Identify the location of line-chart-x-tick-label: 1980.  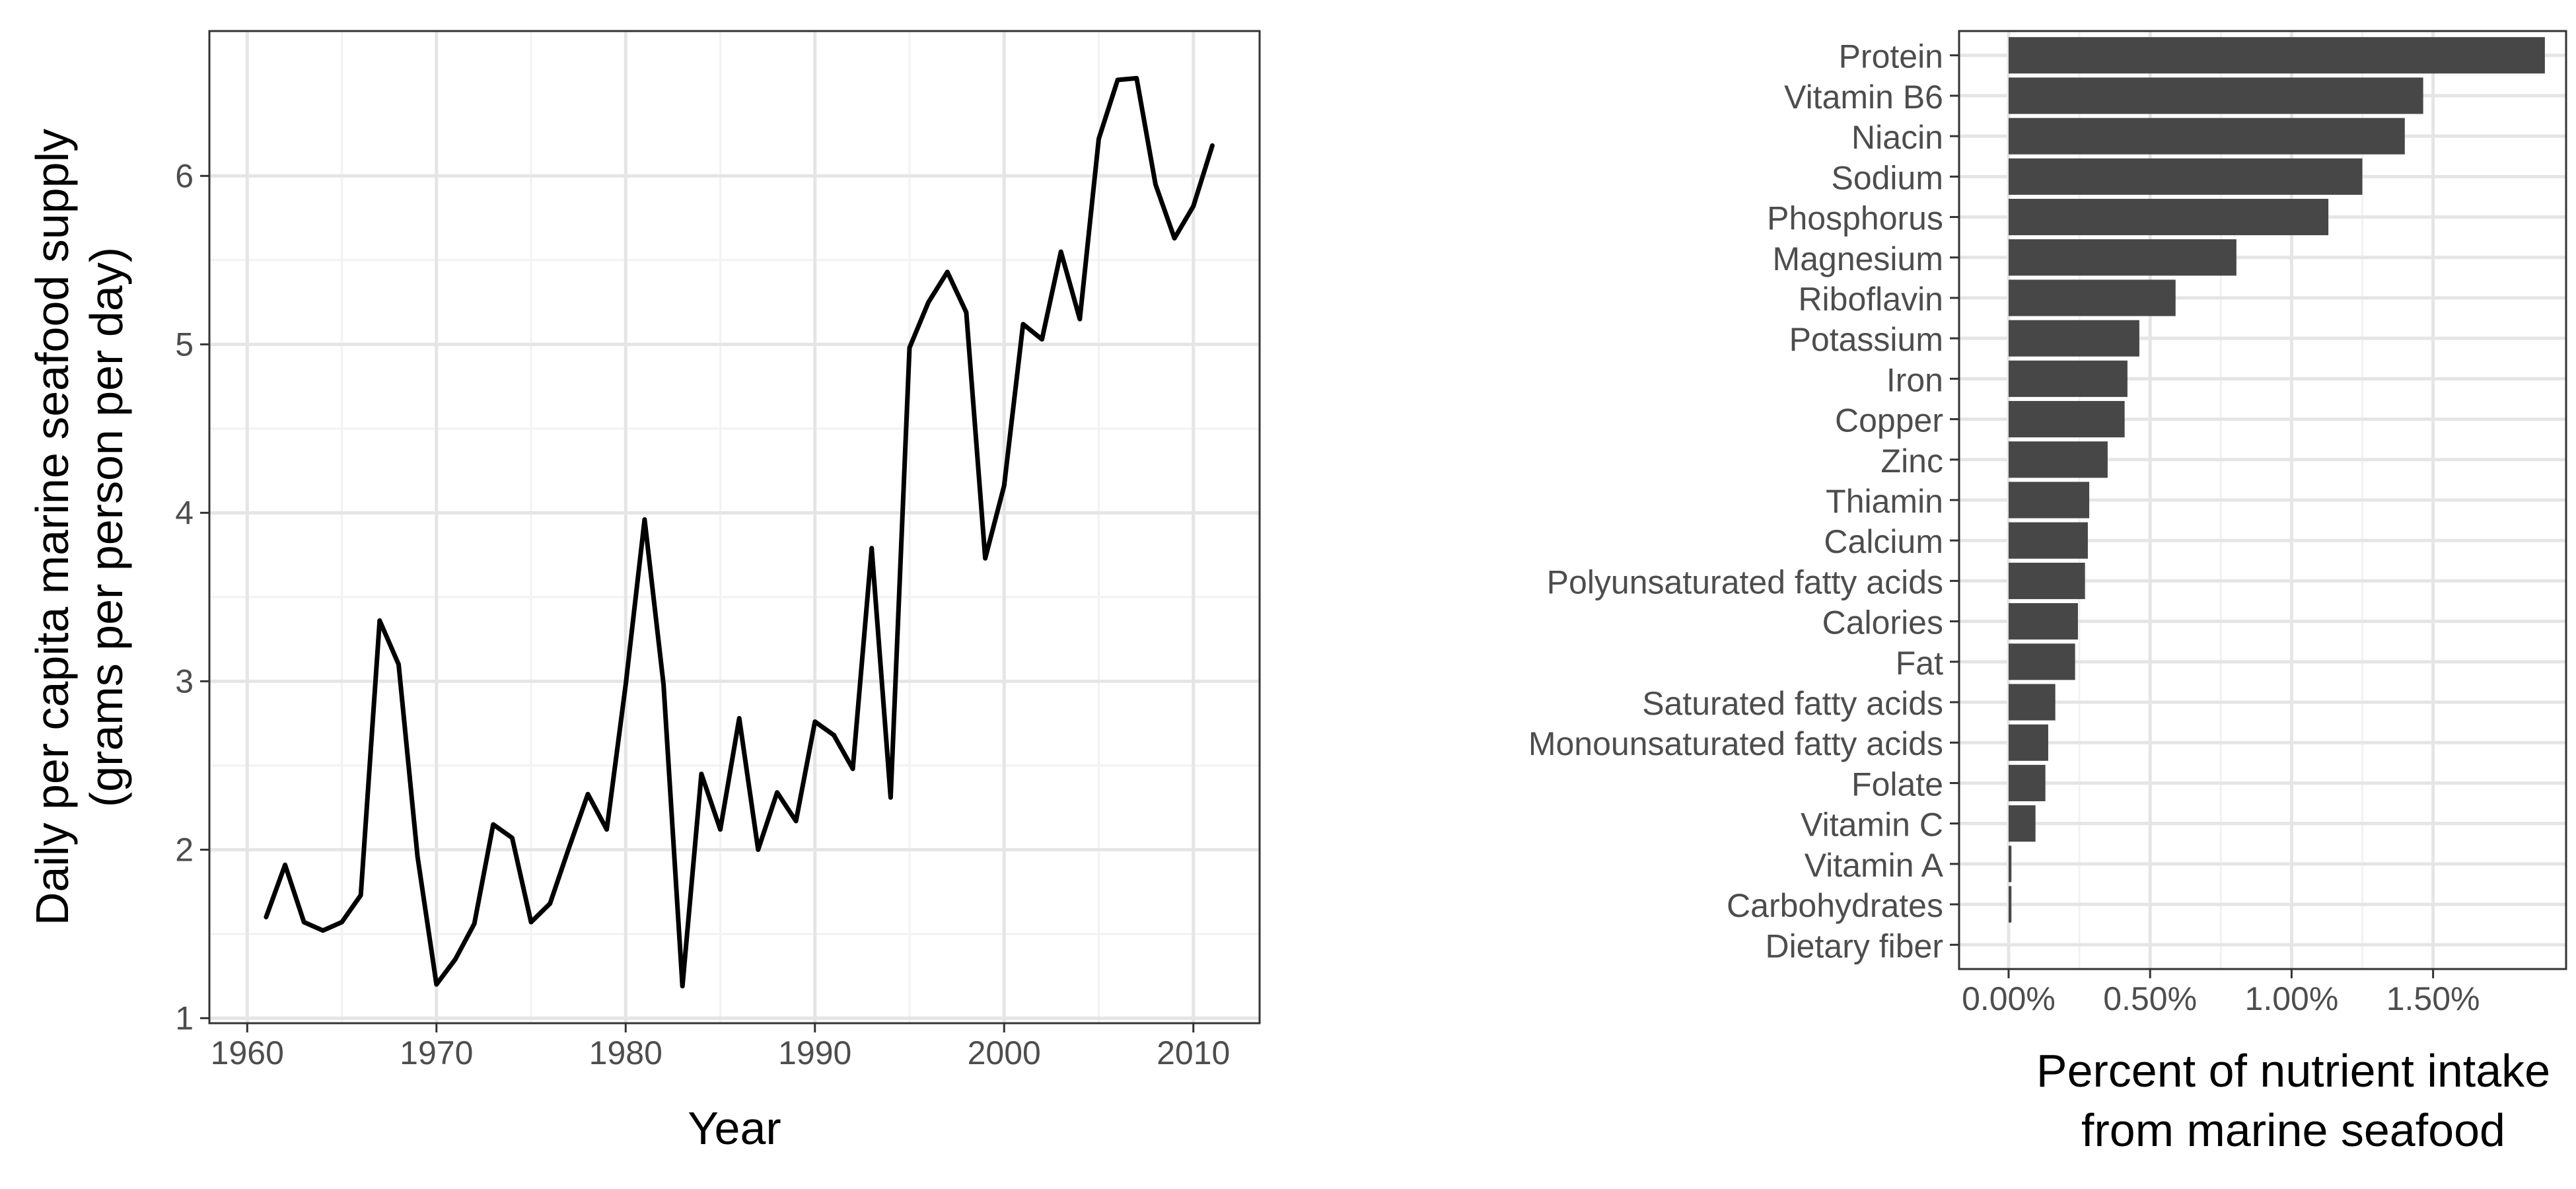
(625, 1052).